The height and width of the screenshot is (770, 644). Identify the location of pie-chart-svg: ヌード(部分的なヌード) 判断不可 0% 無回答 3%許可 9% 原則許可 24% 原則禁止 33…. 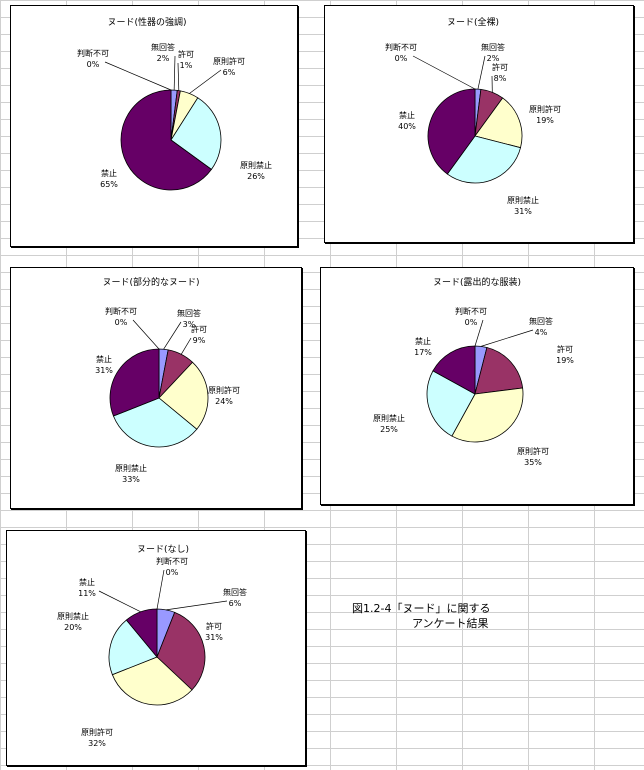
(167, 380).